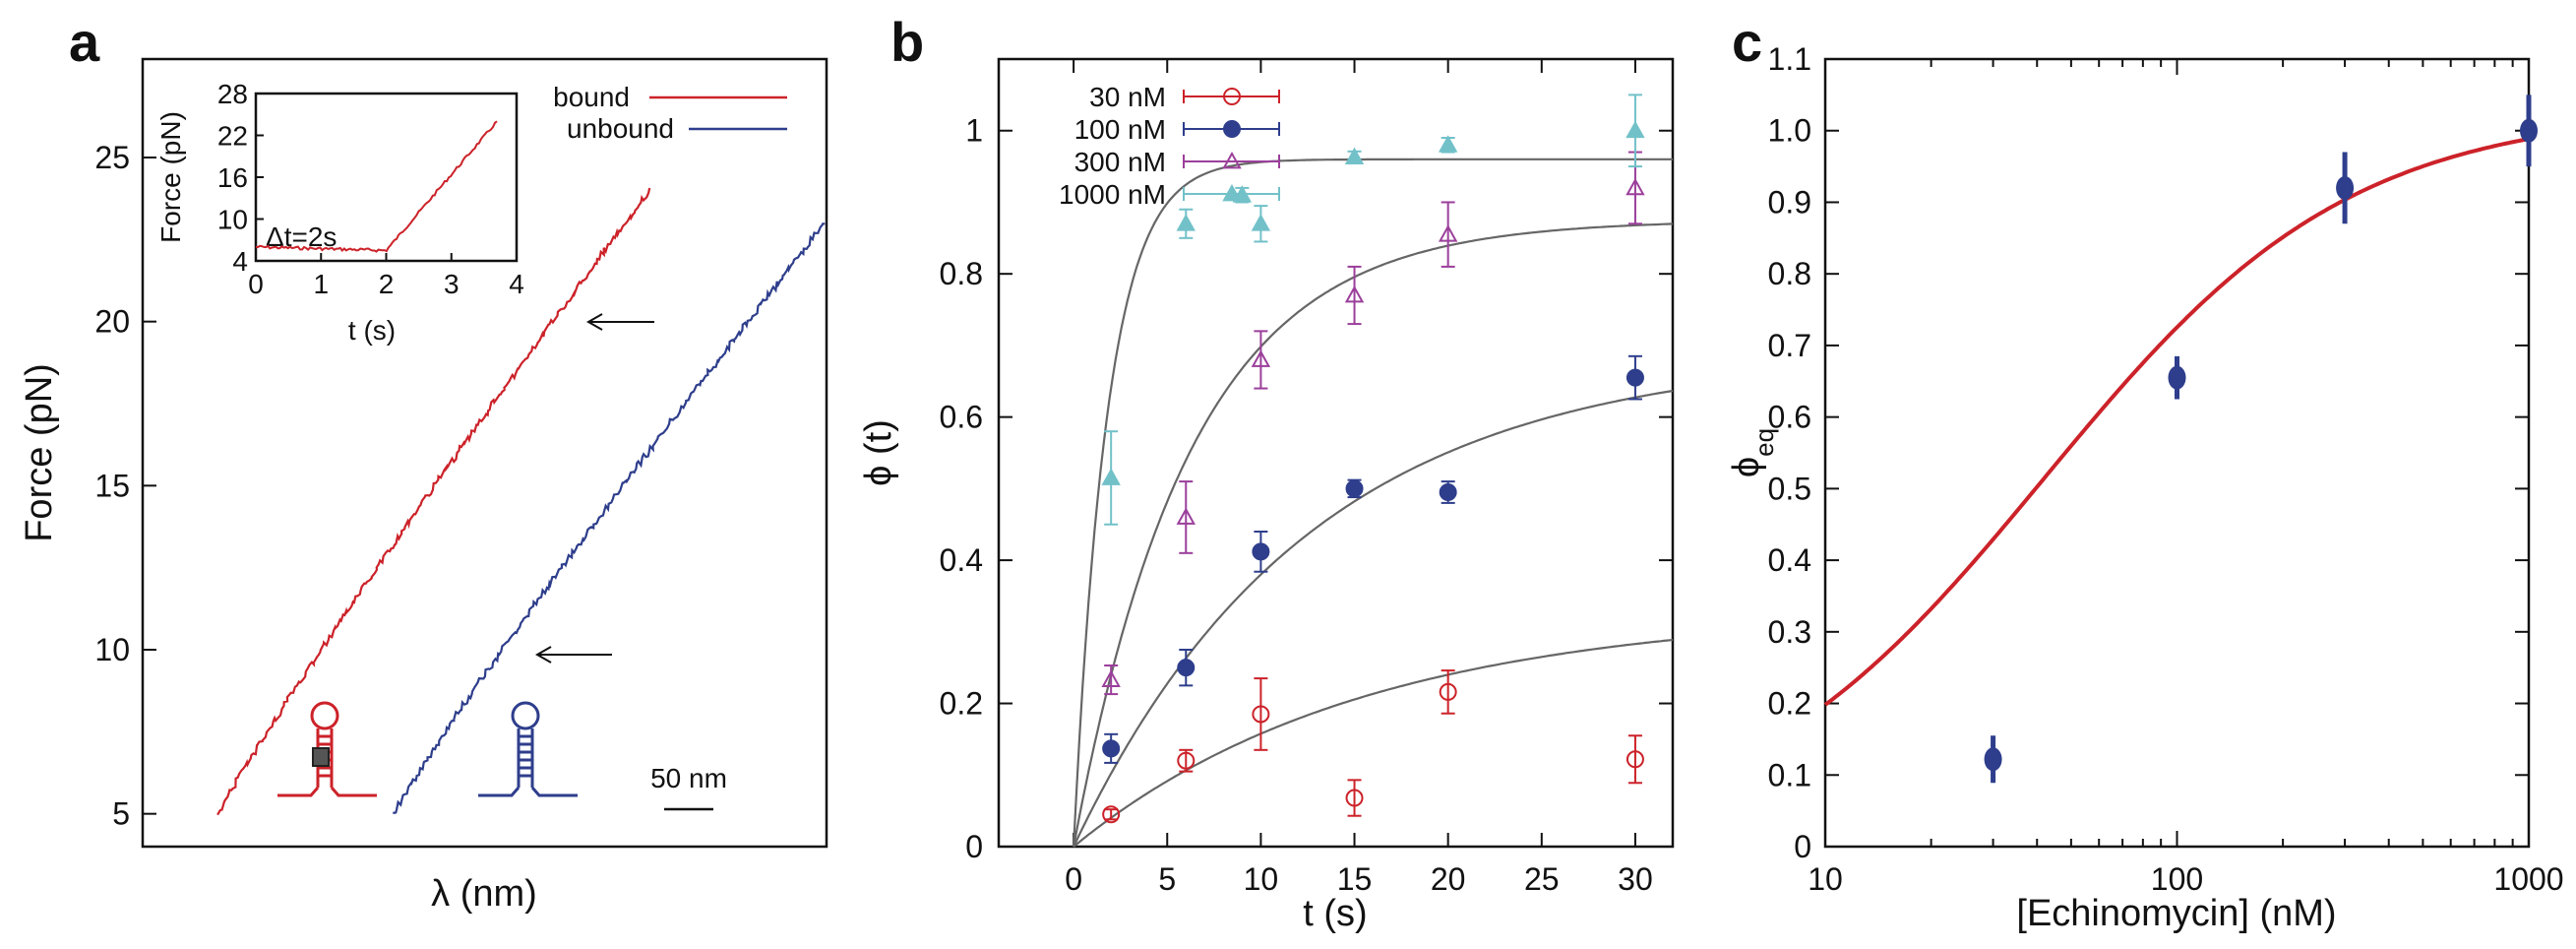 Image resolution: width=2576 pixels, height=949 pixels. What do you see at coordinates (1232, 129) in the screenshot?
I see `legend-marker-100 nM` at bounding box center [1232, 129].